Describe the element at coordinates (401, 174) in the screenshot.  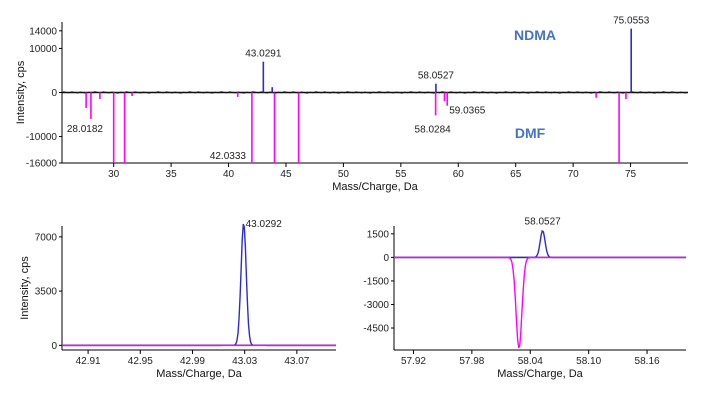
I see `x-tick-label: 55` at that location.